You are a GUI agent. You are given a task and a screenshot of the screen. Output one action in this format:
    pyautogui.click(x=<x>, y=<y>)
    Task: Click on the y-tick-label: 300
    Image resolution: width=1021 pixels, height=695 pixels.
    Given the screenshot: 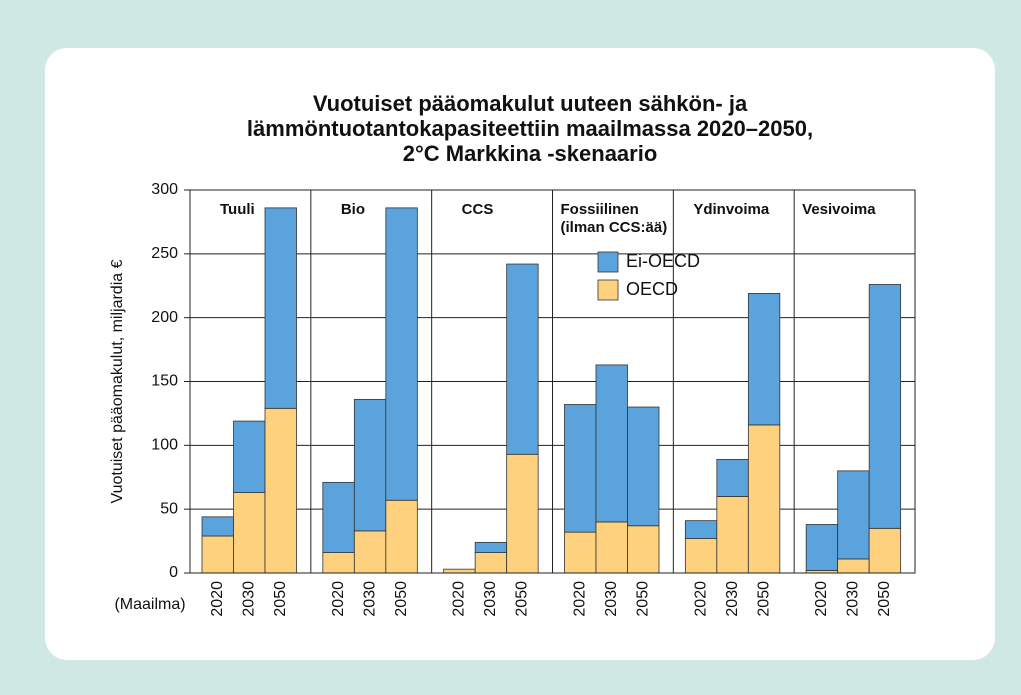 What is the action you would take?
    pyautogui.click(x=164, y=189)
    